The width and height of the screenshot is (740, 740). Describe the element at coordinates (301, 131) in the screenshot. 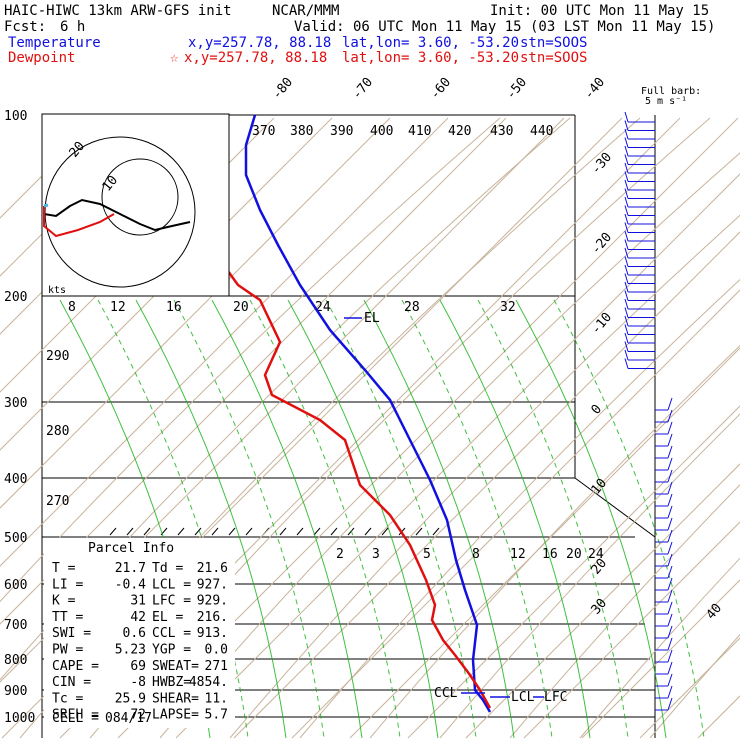

I see `theta-label-380: 380` at that location.